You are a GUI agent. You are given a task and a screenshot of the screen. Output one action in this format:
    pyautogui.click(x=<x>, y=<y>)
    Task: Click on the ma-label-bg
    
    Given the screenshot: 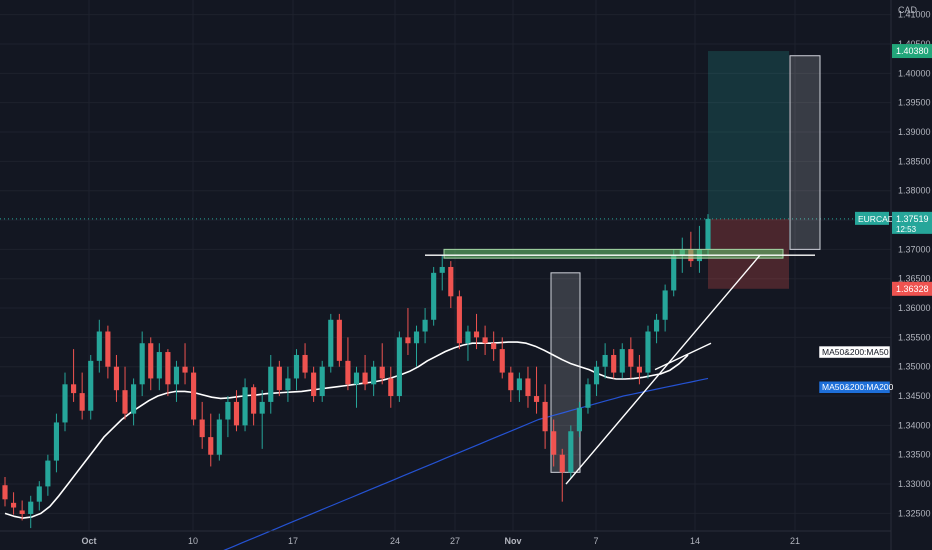 What is the action you would take?
    pyautogui.click(x=854, y=352)
    